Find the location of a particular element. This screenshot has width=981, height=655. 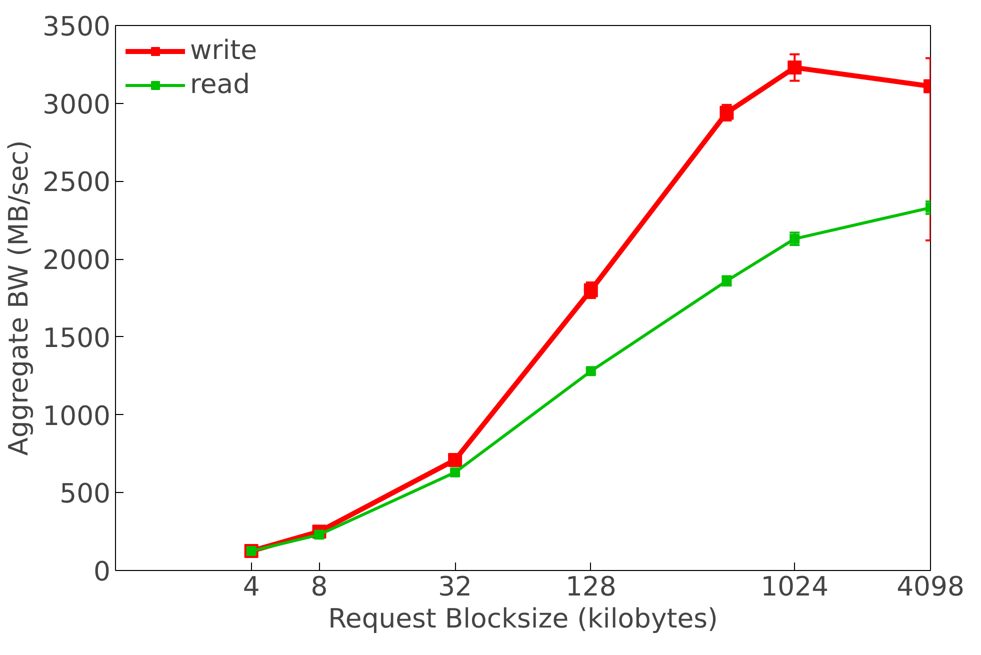

legend-label: write is located at coordinates (224, 50).